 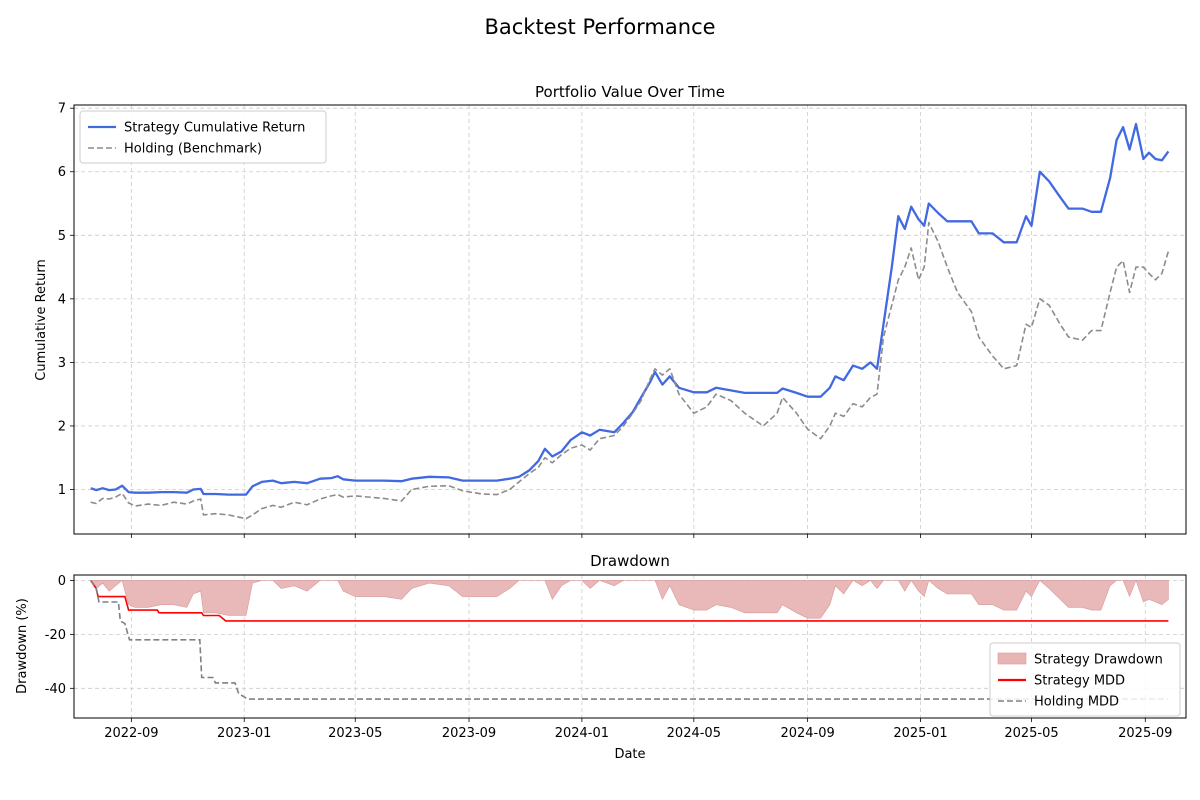 I want to click on portfolio-legend-label: Holding (Benchmark), so click(x=193, y=149).